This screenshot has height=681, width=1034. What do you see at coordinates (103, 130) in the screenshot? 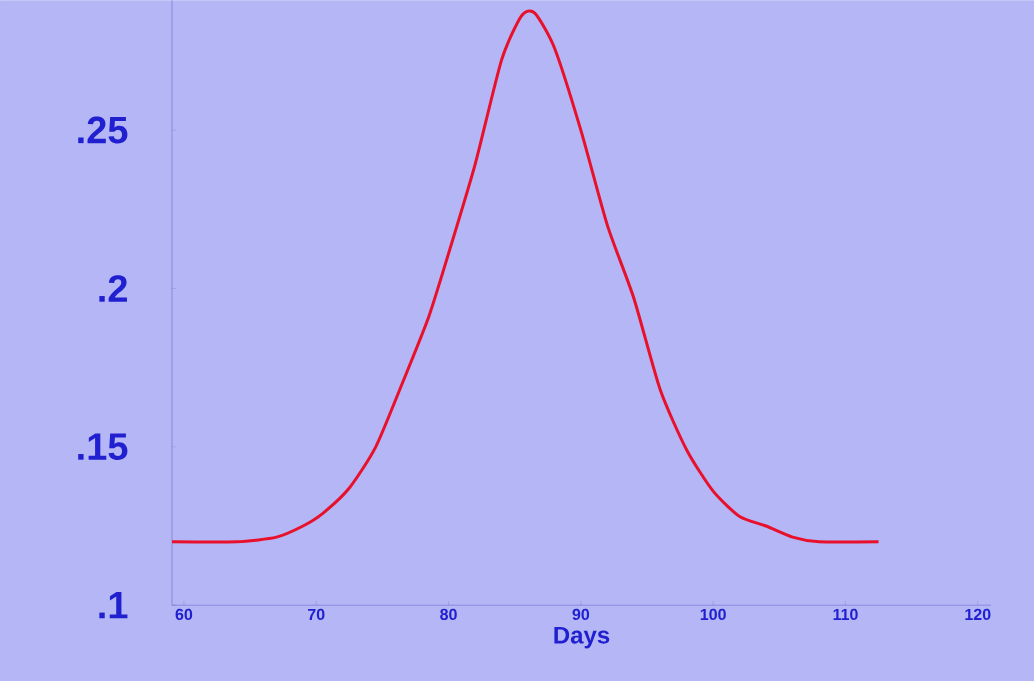
I see `y-tick-label: .25` at bounding box center [103, 130].